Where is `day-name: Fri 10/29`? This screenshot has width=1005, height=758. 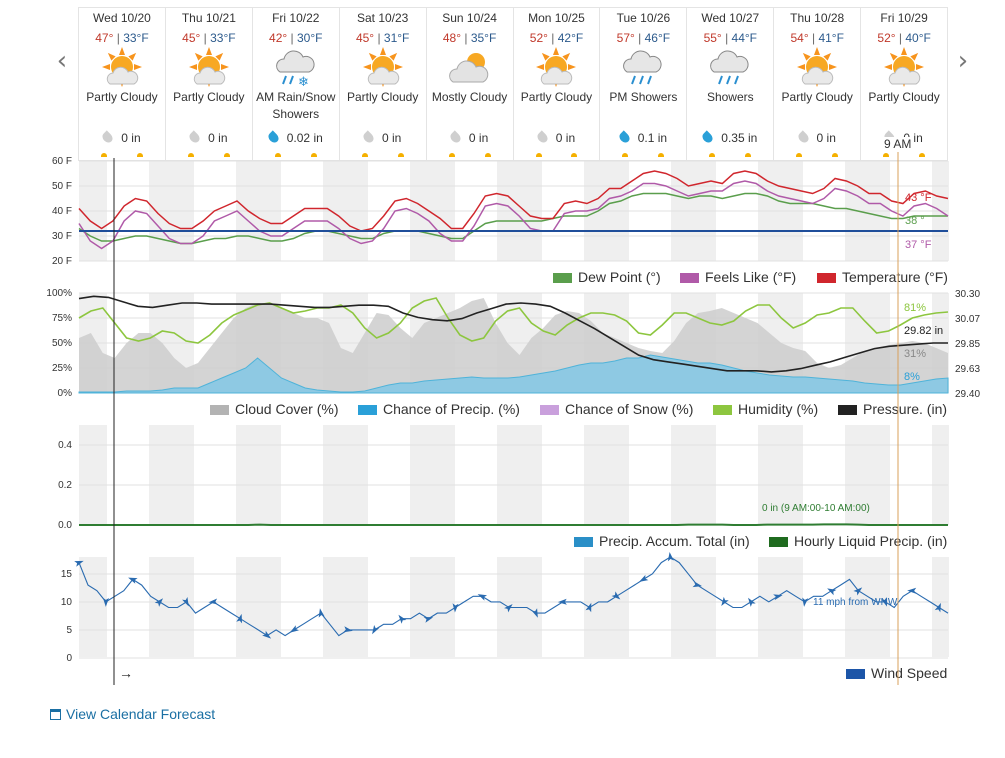 day-name: Fri 10/29 is located at coordinates (904, 18).